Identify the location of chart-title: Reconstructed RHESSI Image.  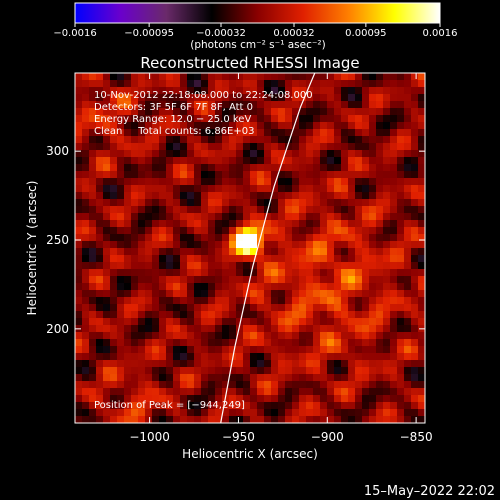
(249, 63).